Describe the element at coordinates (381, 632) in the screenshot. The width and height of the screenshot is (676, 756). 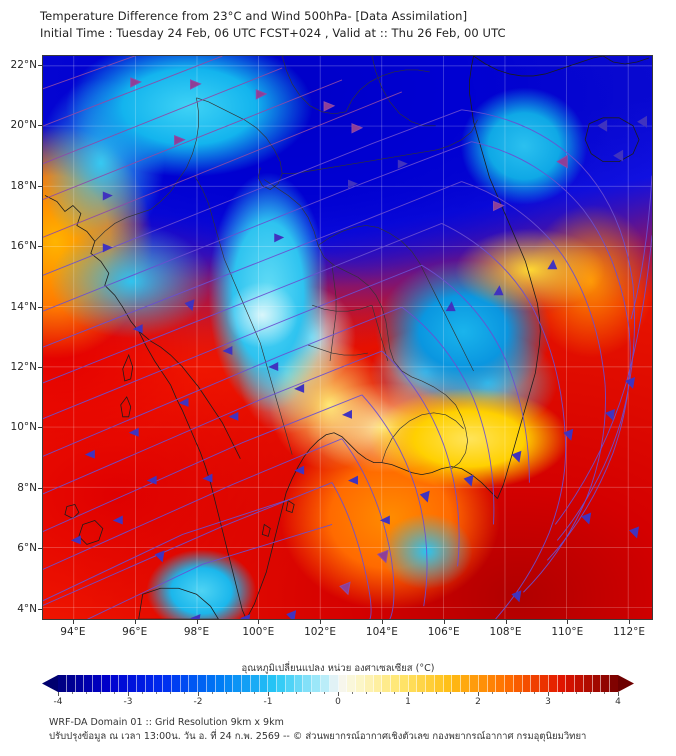
I see `x-tick-label: 104°E` at that location.